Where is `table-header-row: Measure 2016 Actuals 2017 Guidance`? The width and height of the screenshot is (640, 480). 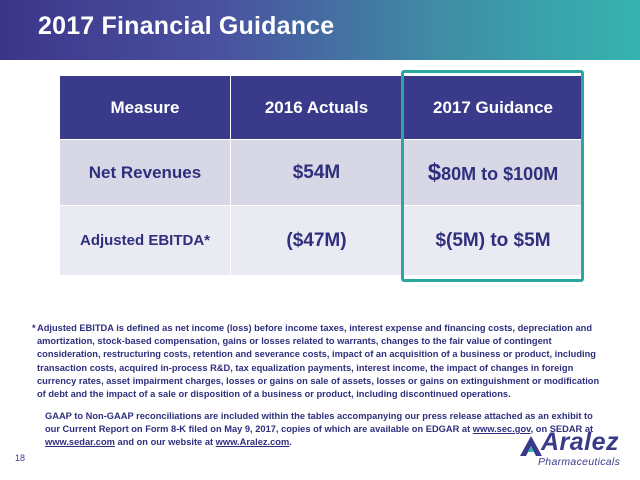
table-header-row: Measure 2016 Actuals 2017 Guidance is located at coordinates (321, 107).